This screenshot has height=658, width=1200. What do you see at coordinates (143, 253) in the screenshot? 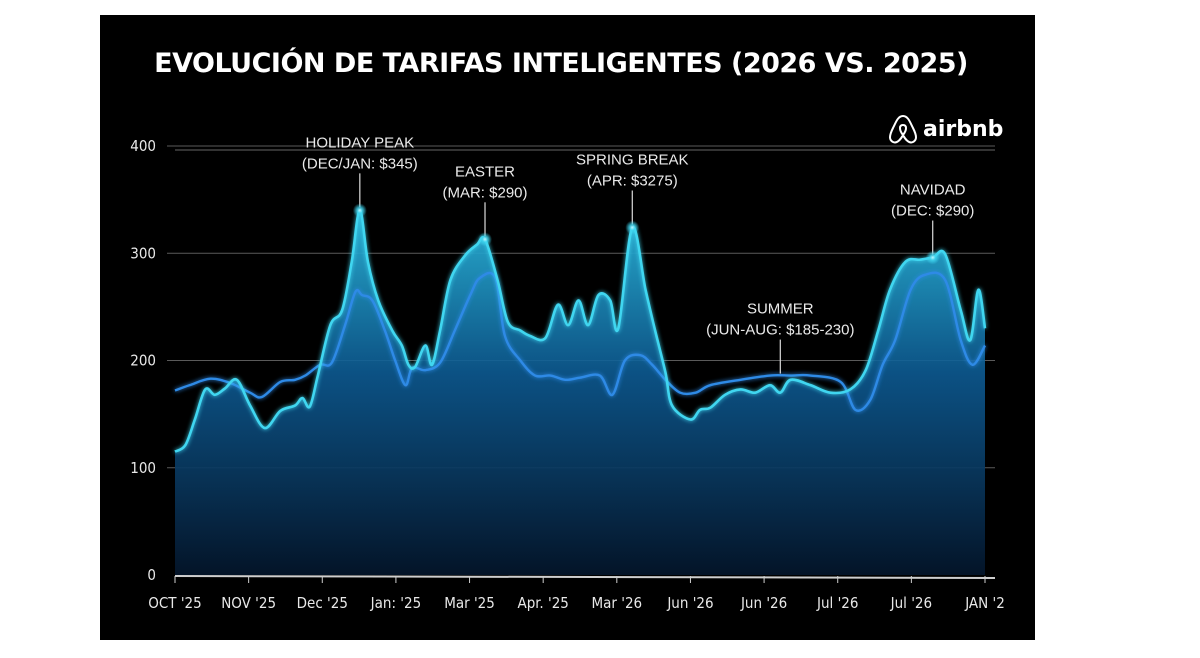
I see `y-tick-label: 300` at bounding box center [143, 253].